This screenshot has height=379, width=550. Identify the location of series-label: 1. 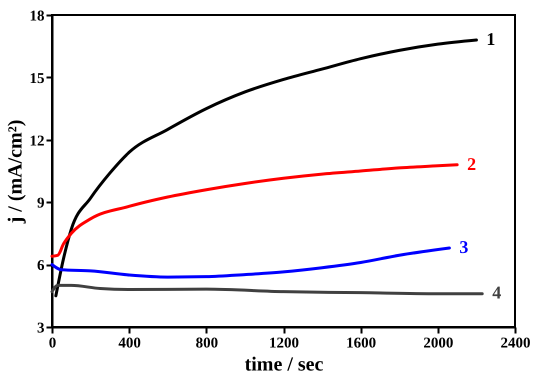
(491, 38).